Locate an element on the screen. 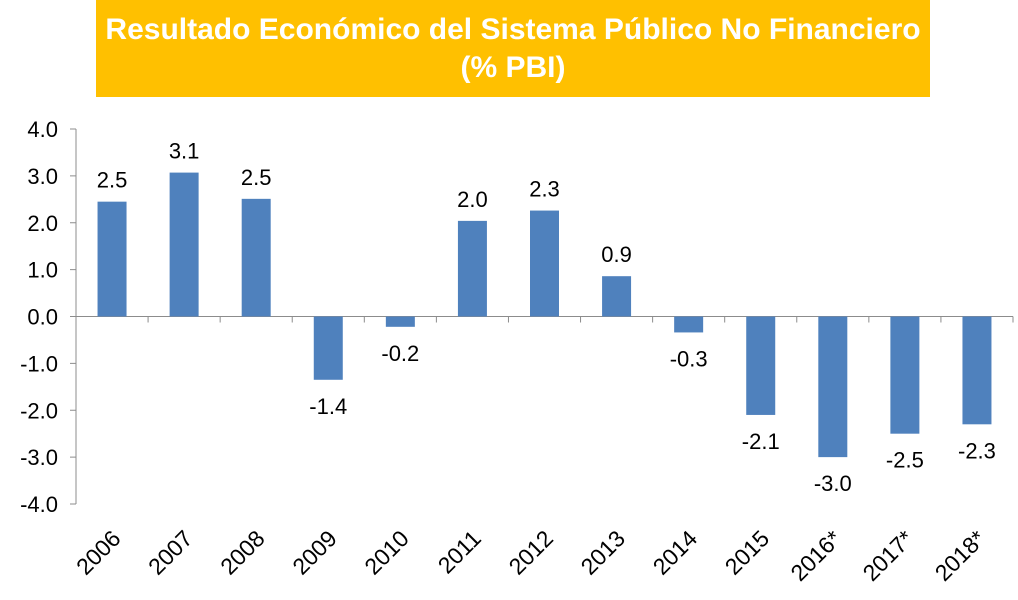 The image size is (1018, 600). y-tick-label: 2.0 is located at coordinates (42, 223).